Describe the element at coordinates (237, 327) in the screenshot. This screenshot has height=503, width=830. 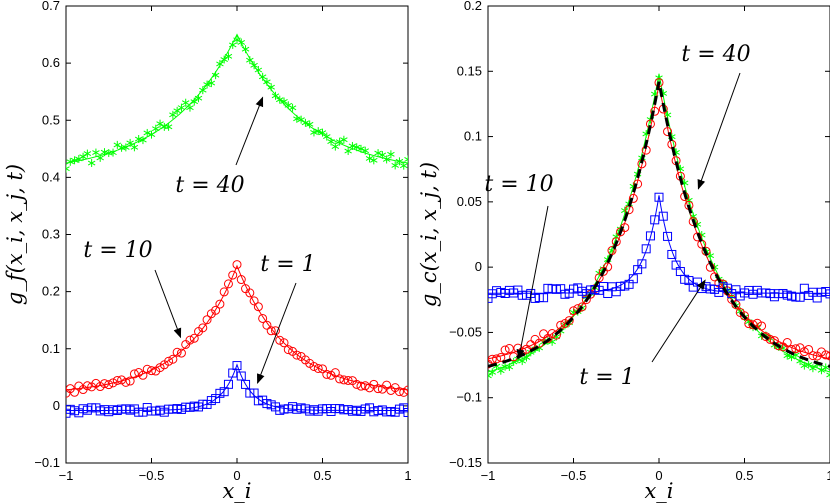
I see `fit-line-t10` at that location.